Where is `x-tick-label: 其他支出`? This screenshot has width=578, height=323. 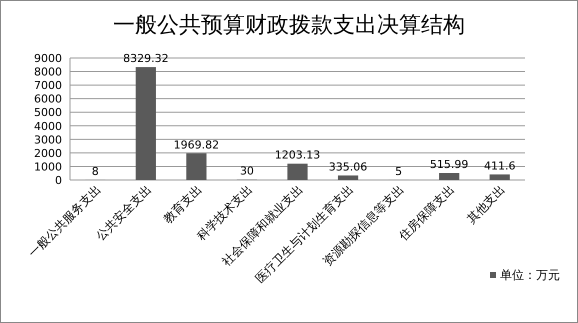
x-tick-label: 其他支出 is located at coordinates (486, 204).